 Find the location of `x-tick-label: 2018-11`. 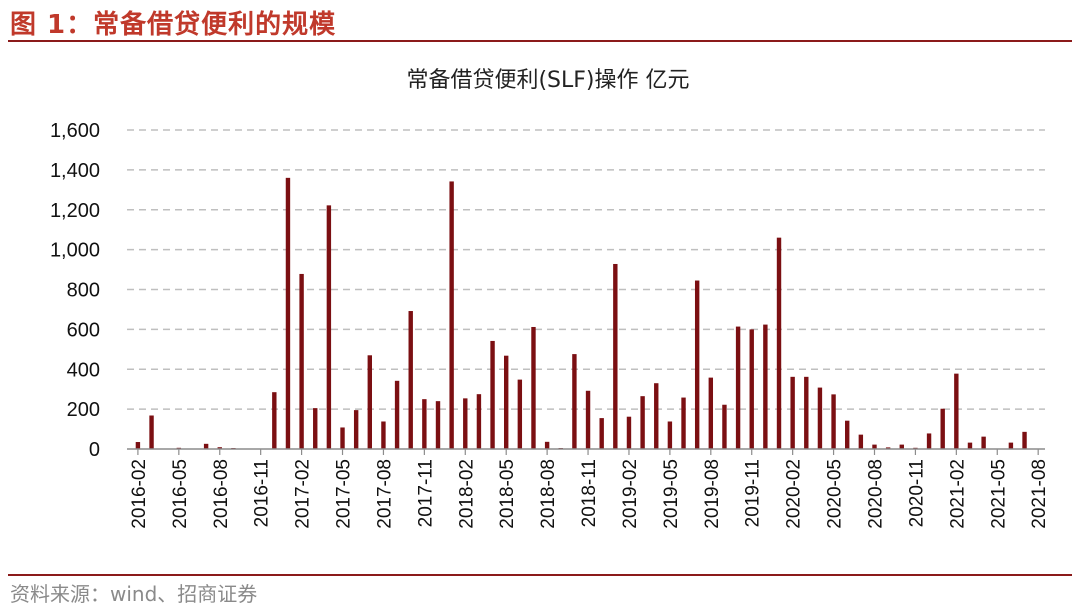

x-tick-label: 2018-11 is located at coordinates (589, 493).